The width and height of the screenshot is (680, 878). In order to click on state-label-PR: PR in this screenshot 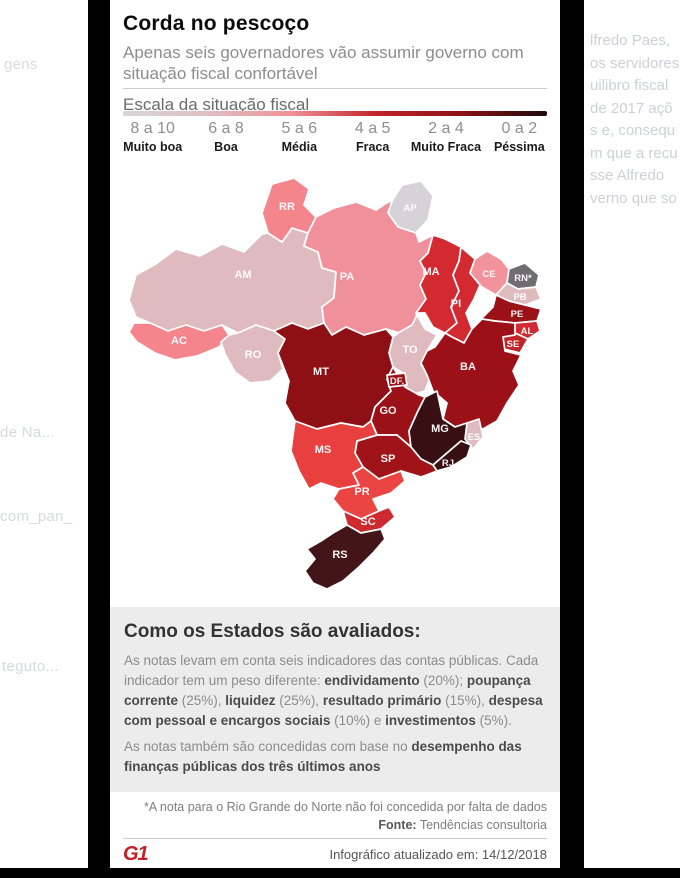, I will do `click(361, 492)`.